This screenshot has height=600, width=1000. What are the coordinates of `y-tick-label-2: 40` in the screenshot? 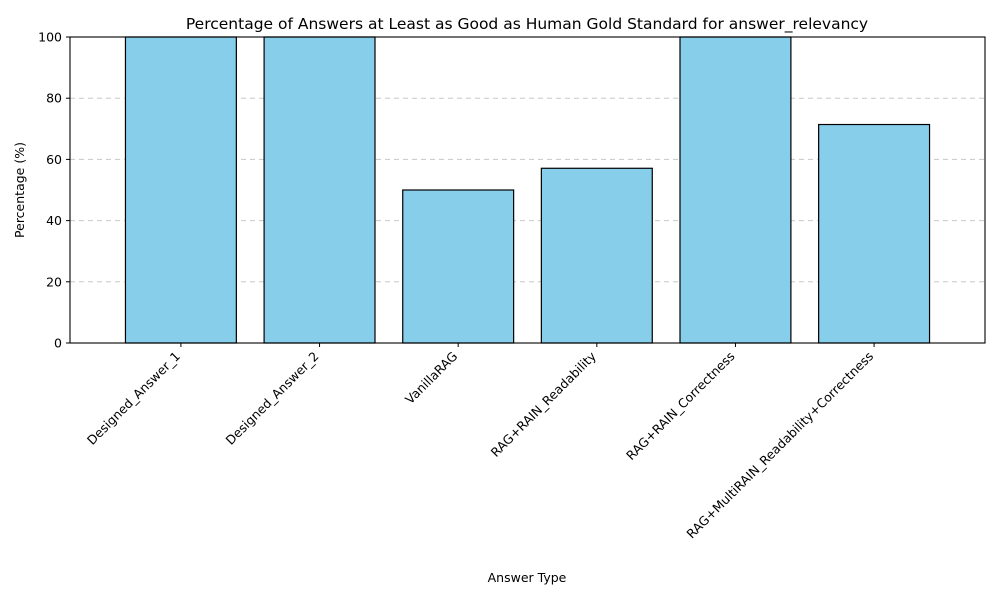 It's located at (54, 220).